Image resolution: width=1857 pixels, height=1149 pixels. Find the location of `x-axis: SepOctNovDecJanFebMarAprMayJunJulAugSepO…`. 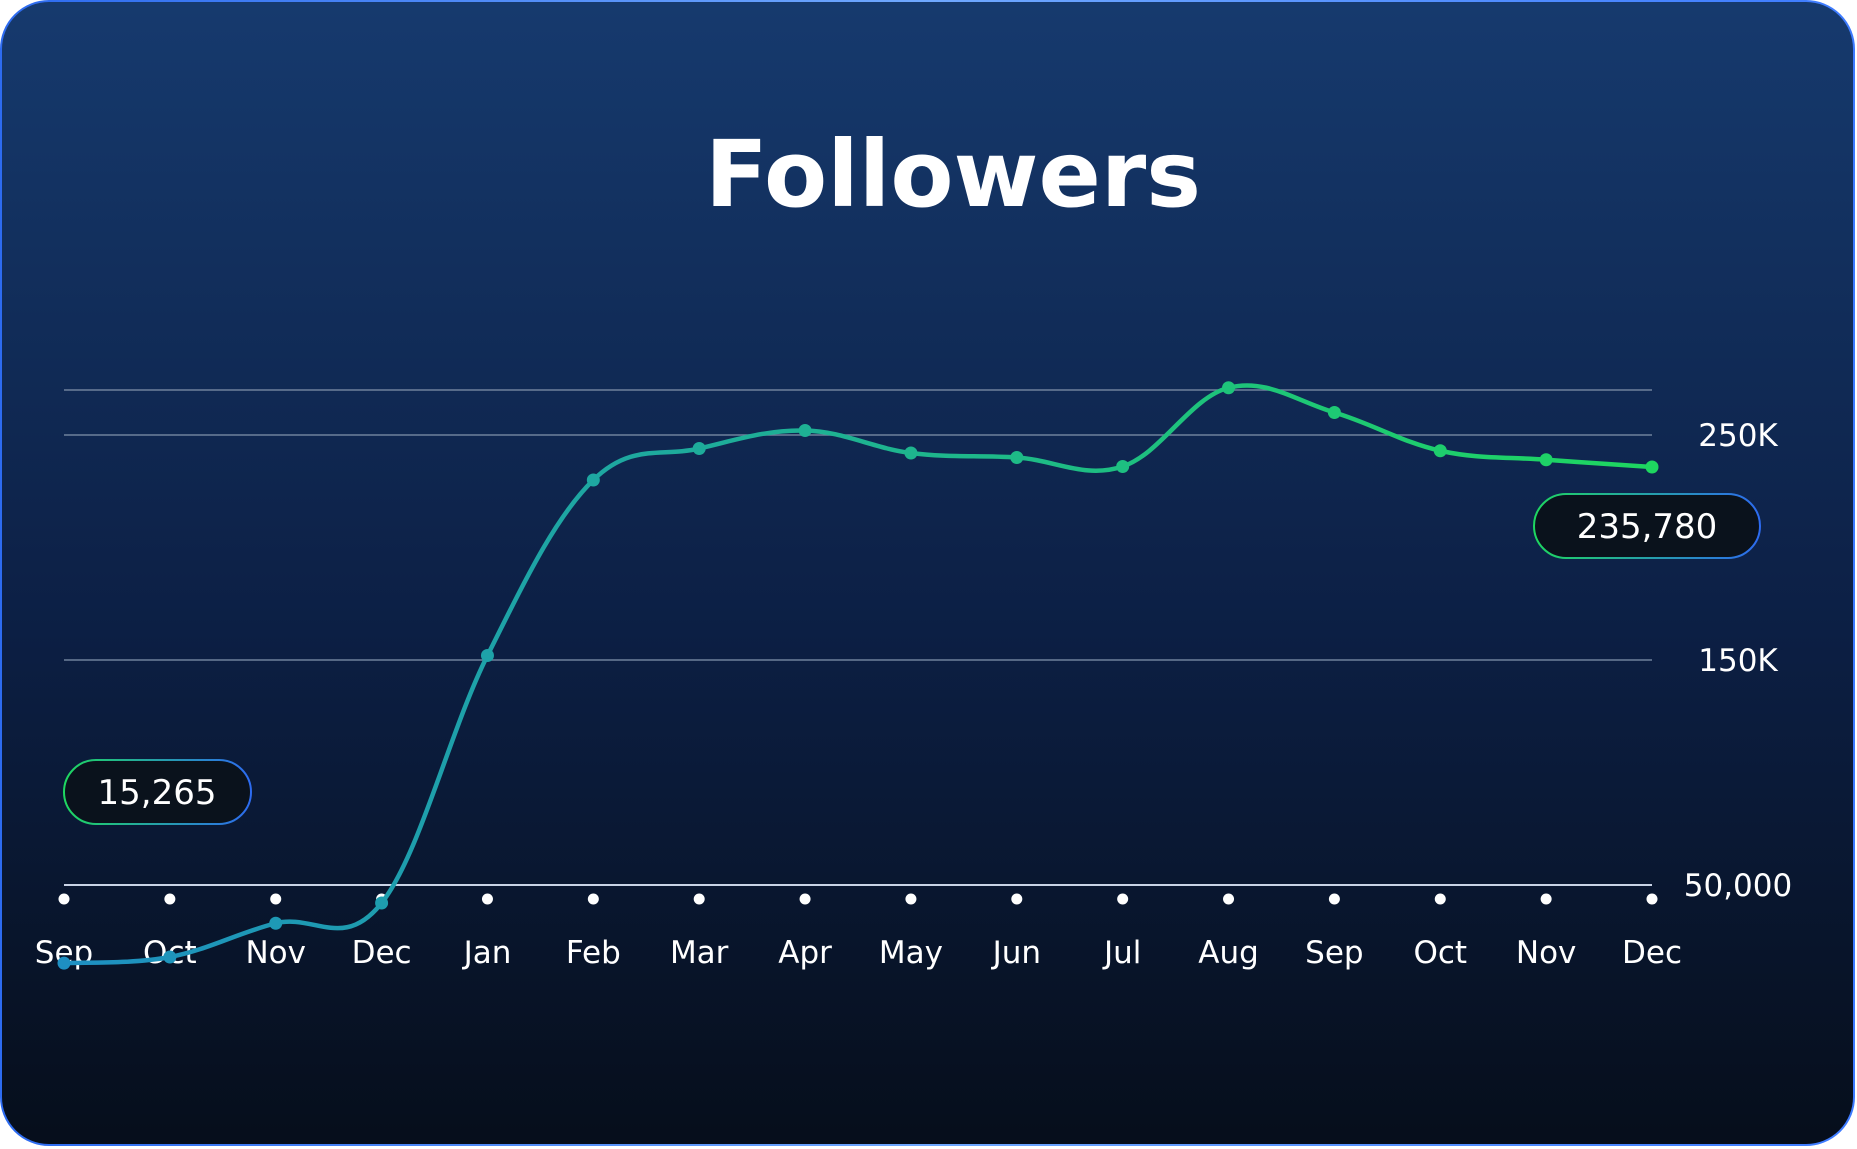

x-axis: SepOctNovDecJanFebMarAprMayJunJulAugSepO… is located at coordinates (858, 932).